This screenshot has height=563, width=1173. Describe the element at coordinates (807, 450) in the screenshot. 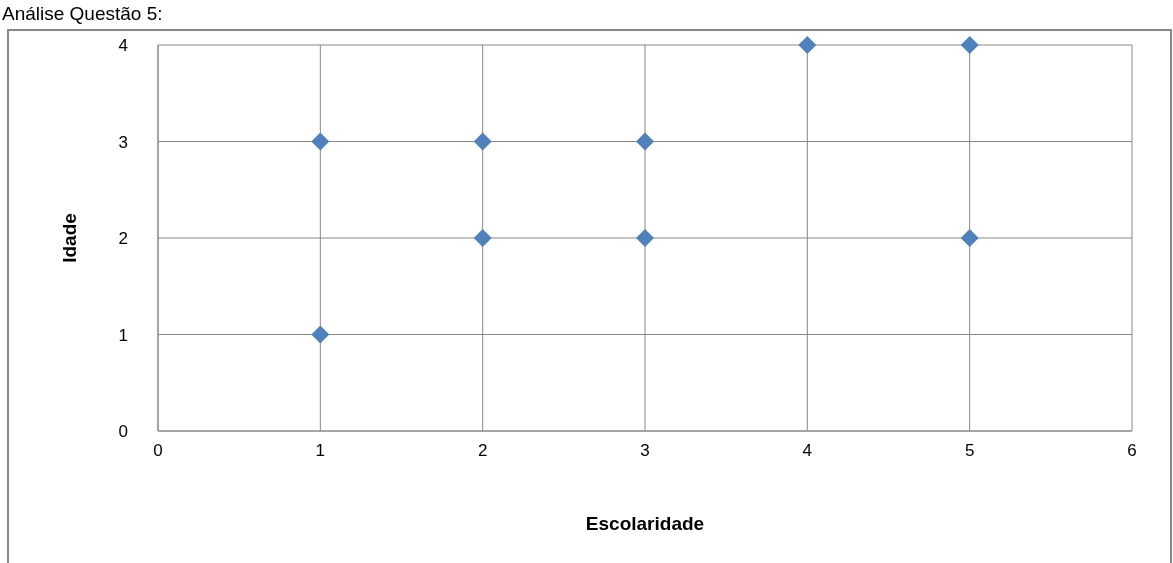

I see `x-tick-label: 4` at that location.